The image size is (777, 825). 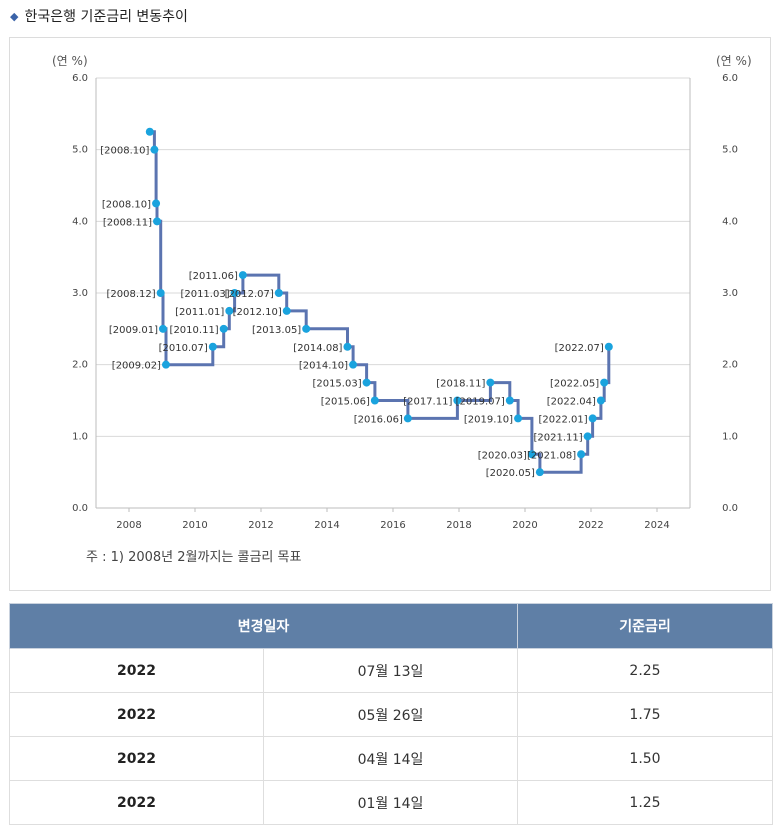 I want to click on row-date: 01월 14일, so click(x=390, y=802).